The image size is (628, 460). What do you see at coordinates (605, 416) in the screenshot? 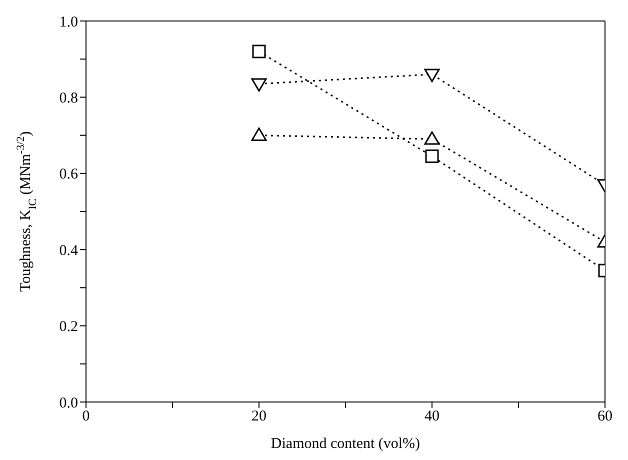
I see `x-tick-label: 60` at bounding box center [605, 416].